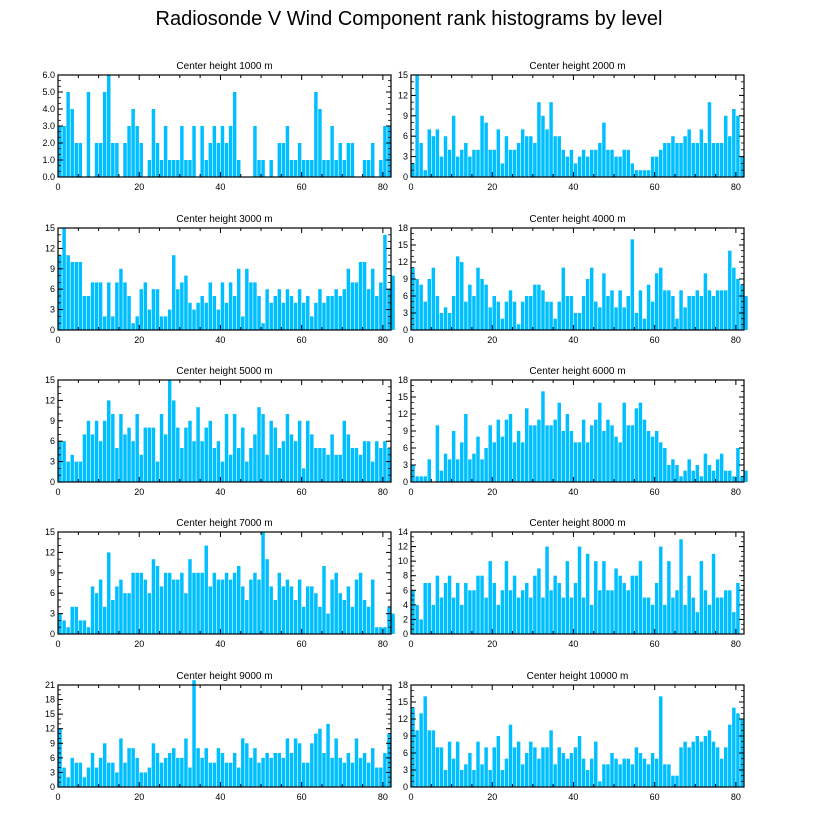 This screenshot has width=818, height=824. What do you see at coordinates (52, 772) in the screenshot?
I see `y-tick-label: 3` at bounding box center [52, 772].